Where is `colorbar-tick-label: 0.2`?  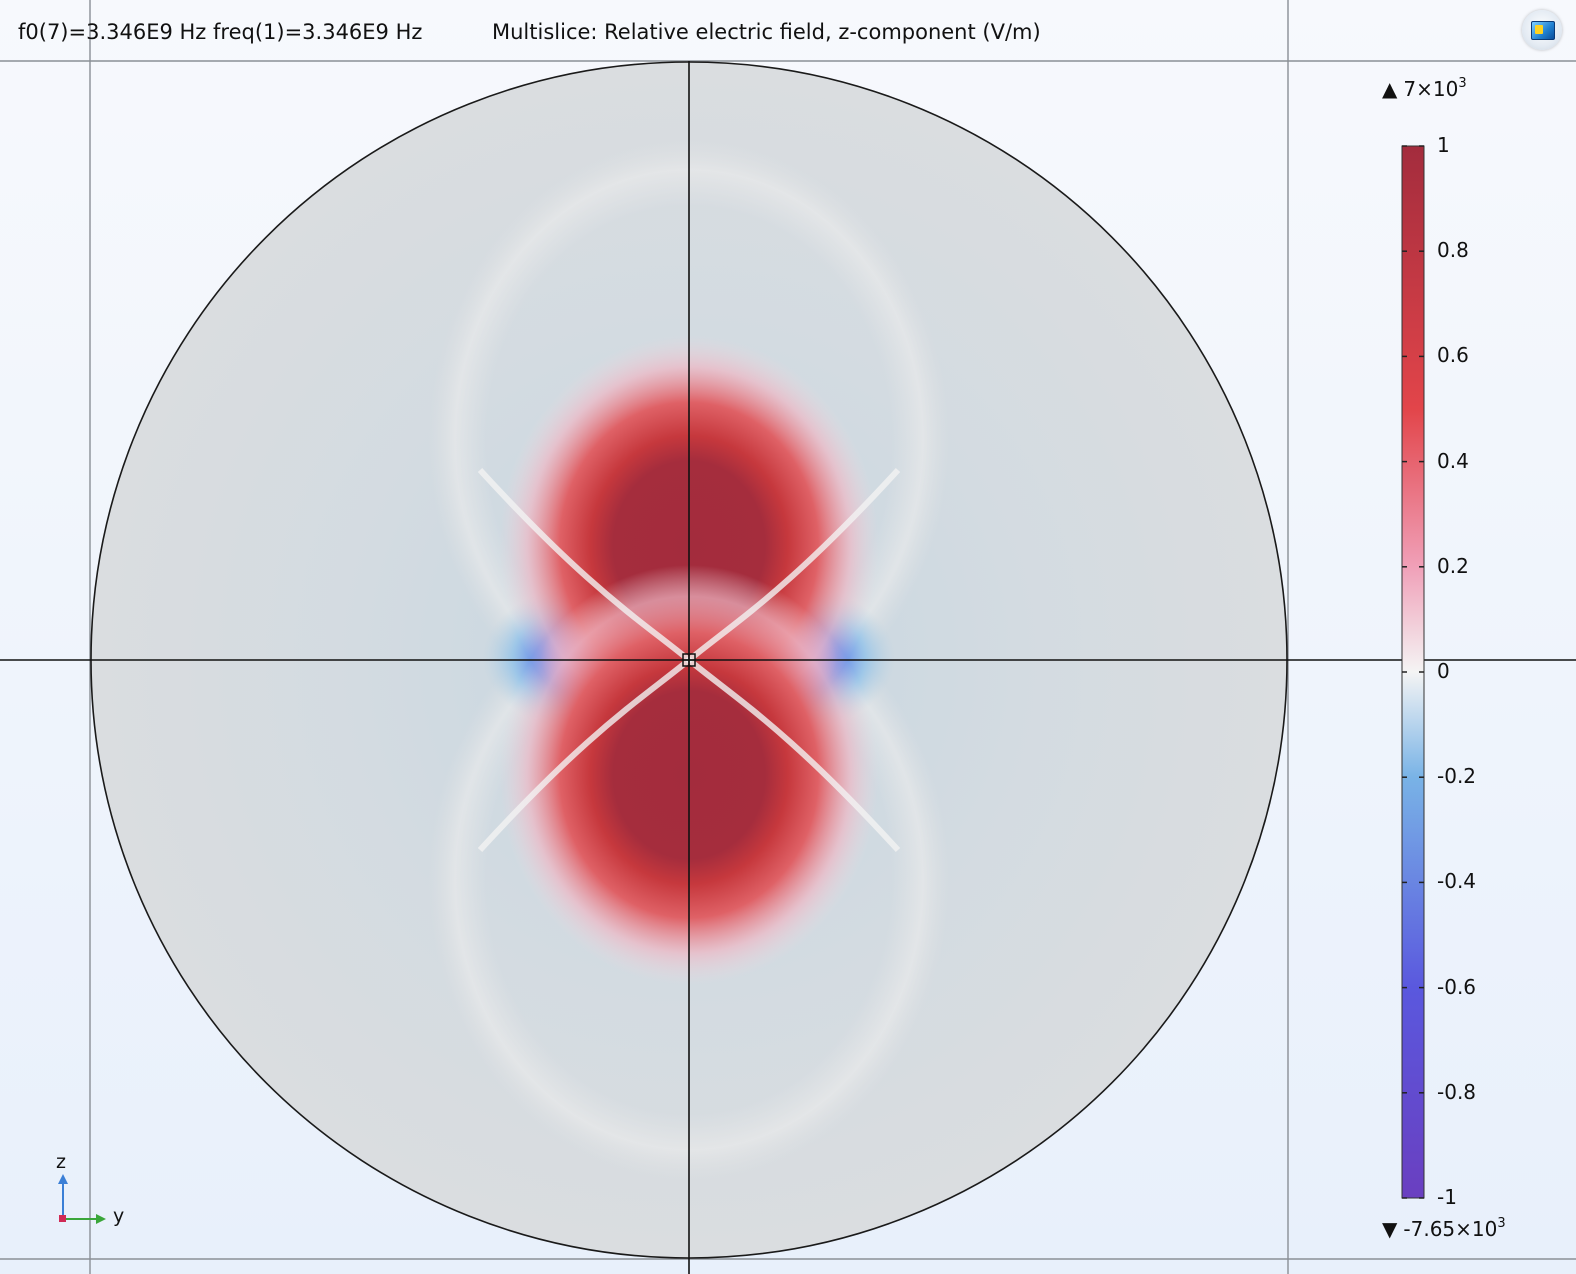
colorbar-tick-label: 0.2 is located at coordinates (1453, 565).